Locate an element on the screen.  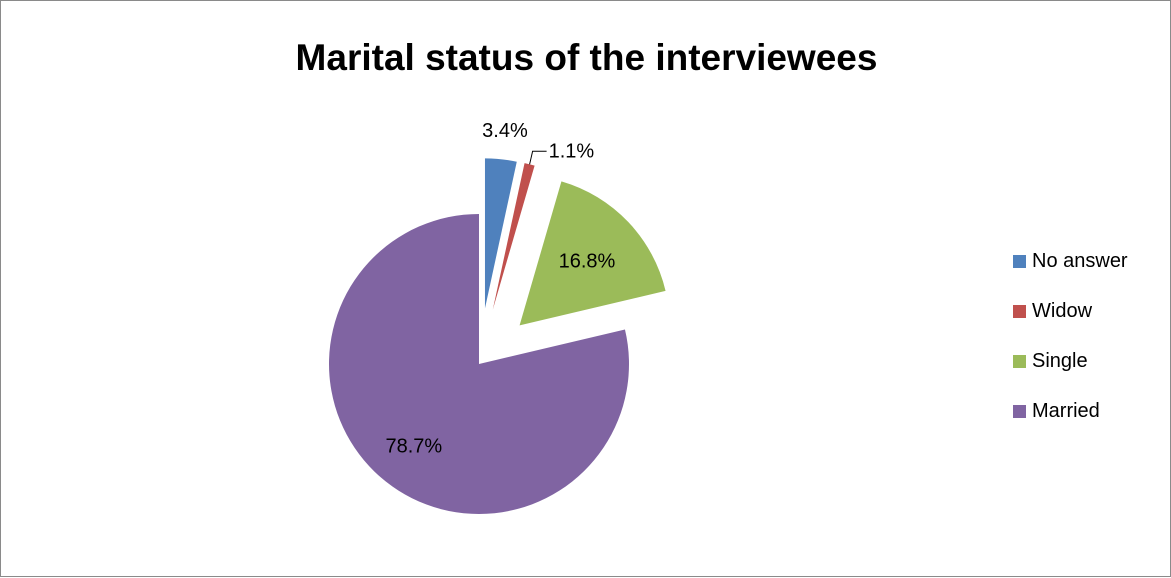
pie-slice-married is located at coordinates (478, 364).